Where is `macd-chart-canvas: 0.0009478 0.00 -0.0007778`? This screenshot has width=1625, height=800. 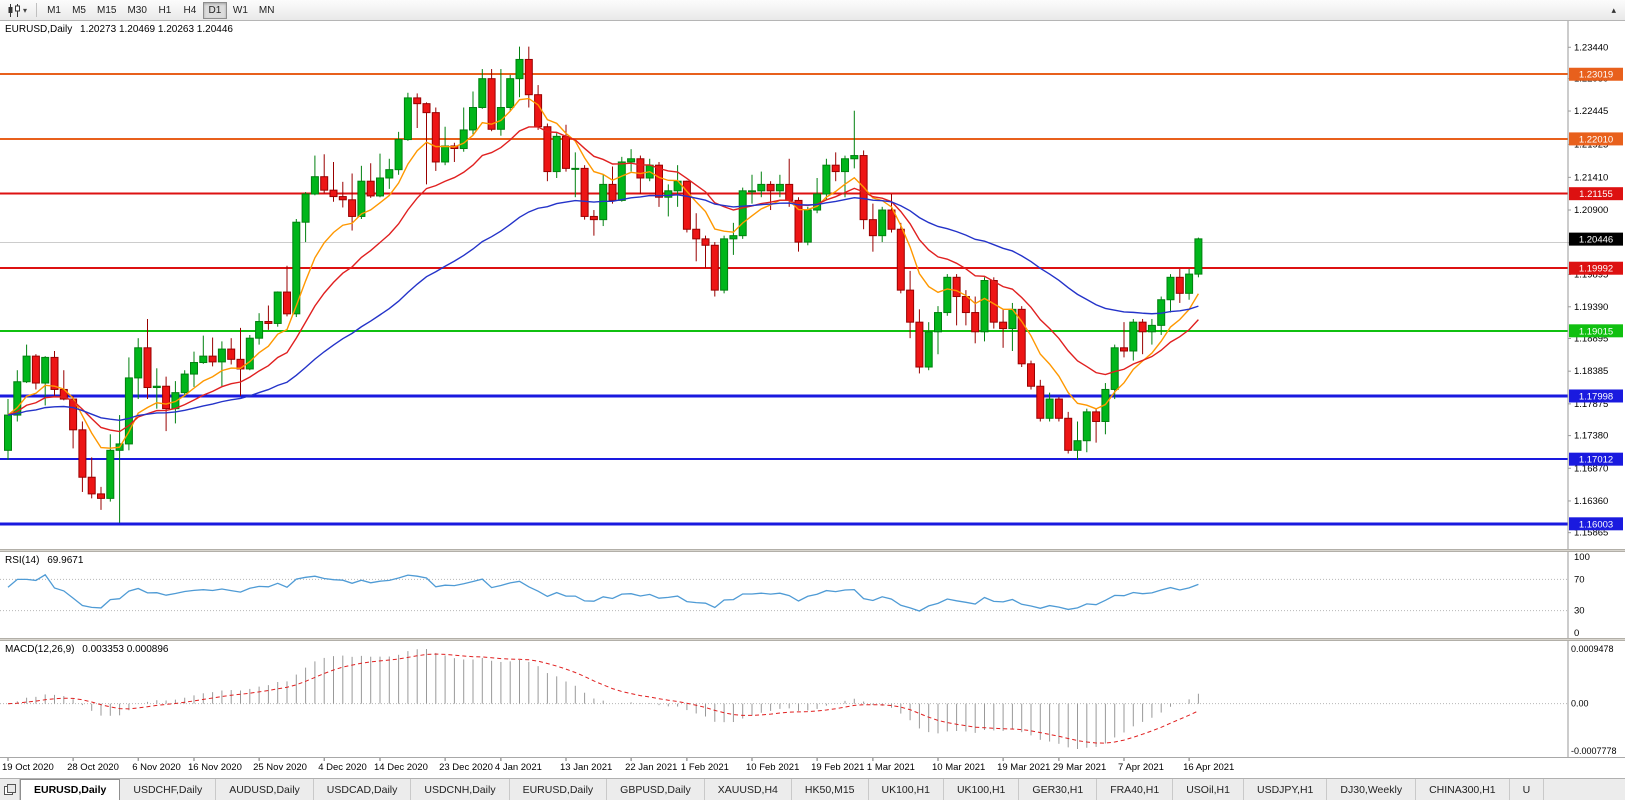 macd-chart-canvas: 0.0009478 0.00 -0.0007778 is located at coordinates (812, 699).